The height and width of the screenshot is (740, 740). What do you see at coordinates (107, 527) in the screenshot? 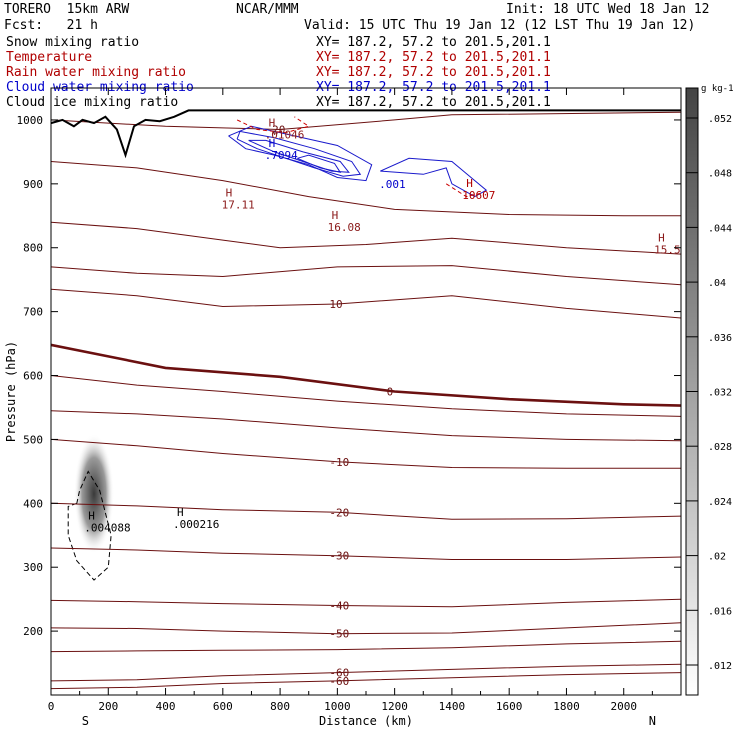
I see `extremum-value: .004088` at bounding box center [107, 527].